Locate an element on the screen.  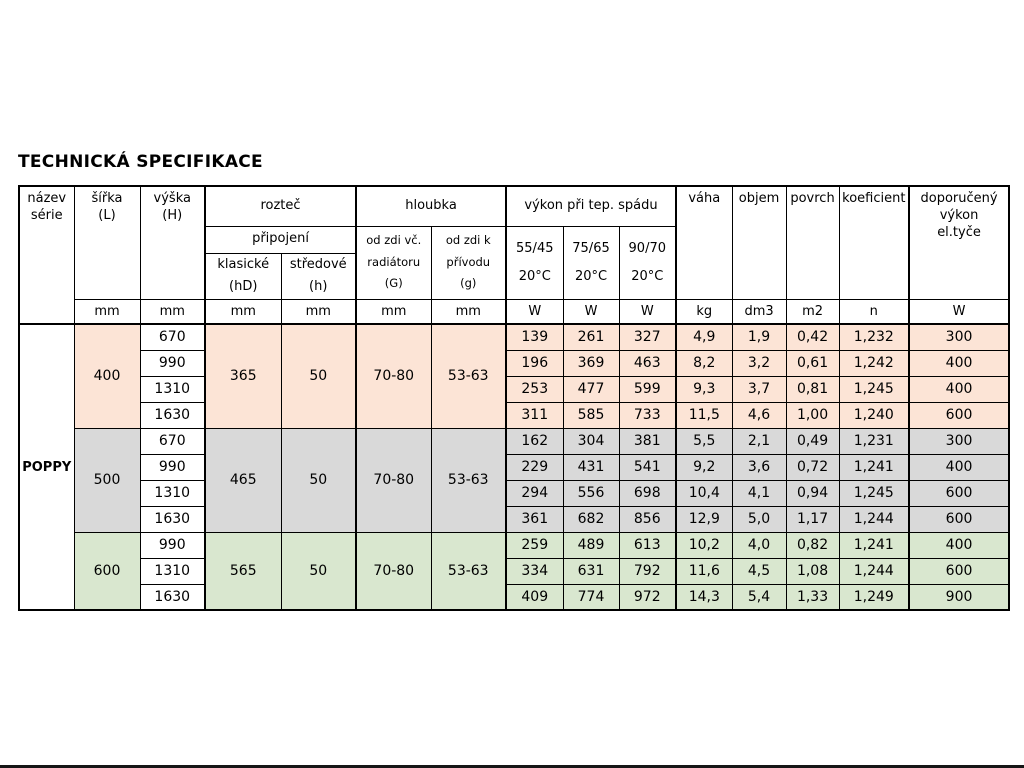
cell-koeficient: 1,249 is located at coordinates (874, 597).